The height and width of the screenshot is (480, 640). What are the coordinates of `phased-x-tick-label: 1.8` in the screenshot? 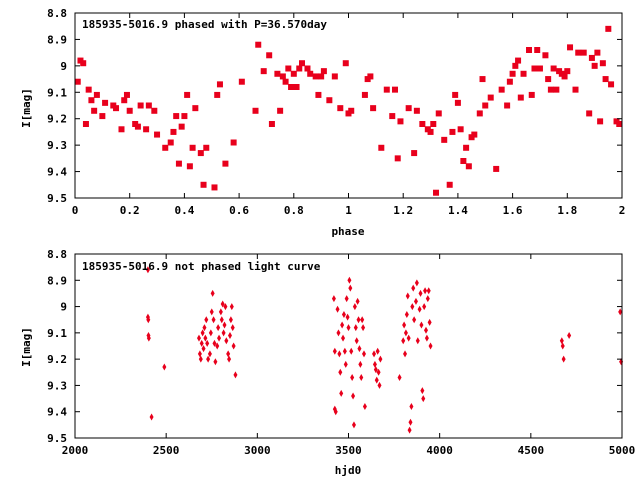 It's located at (567, 210).